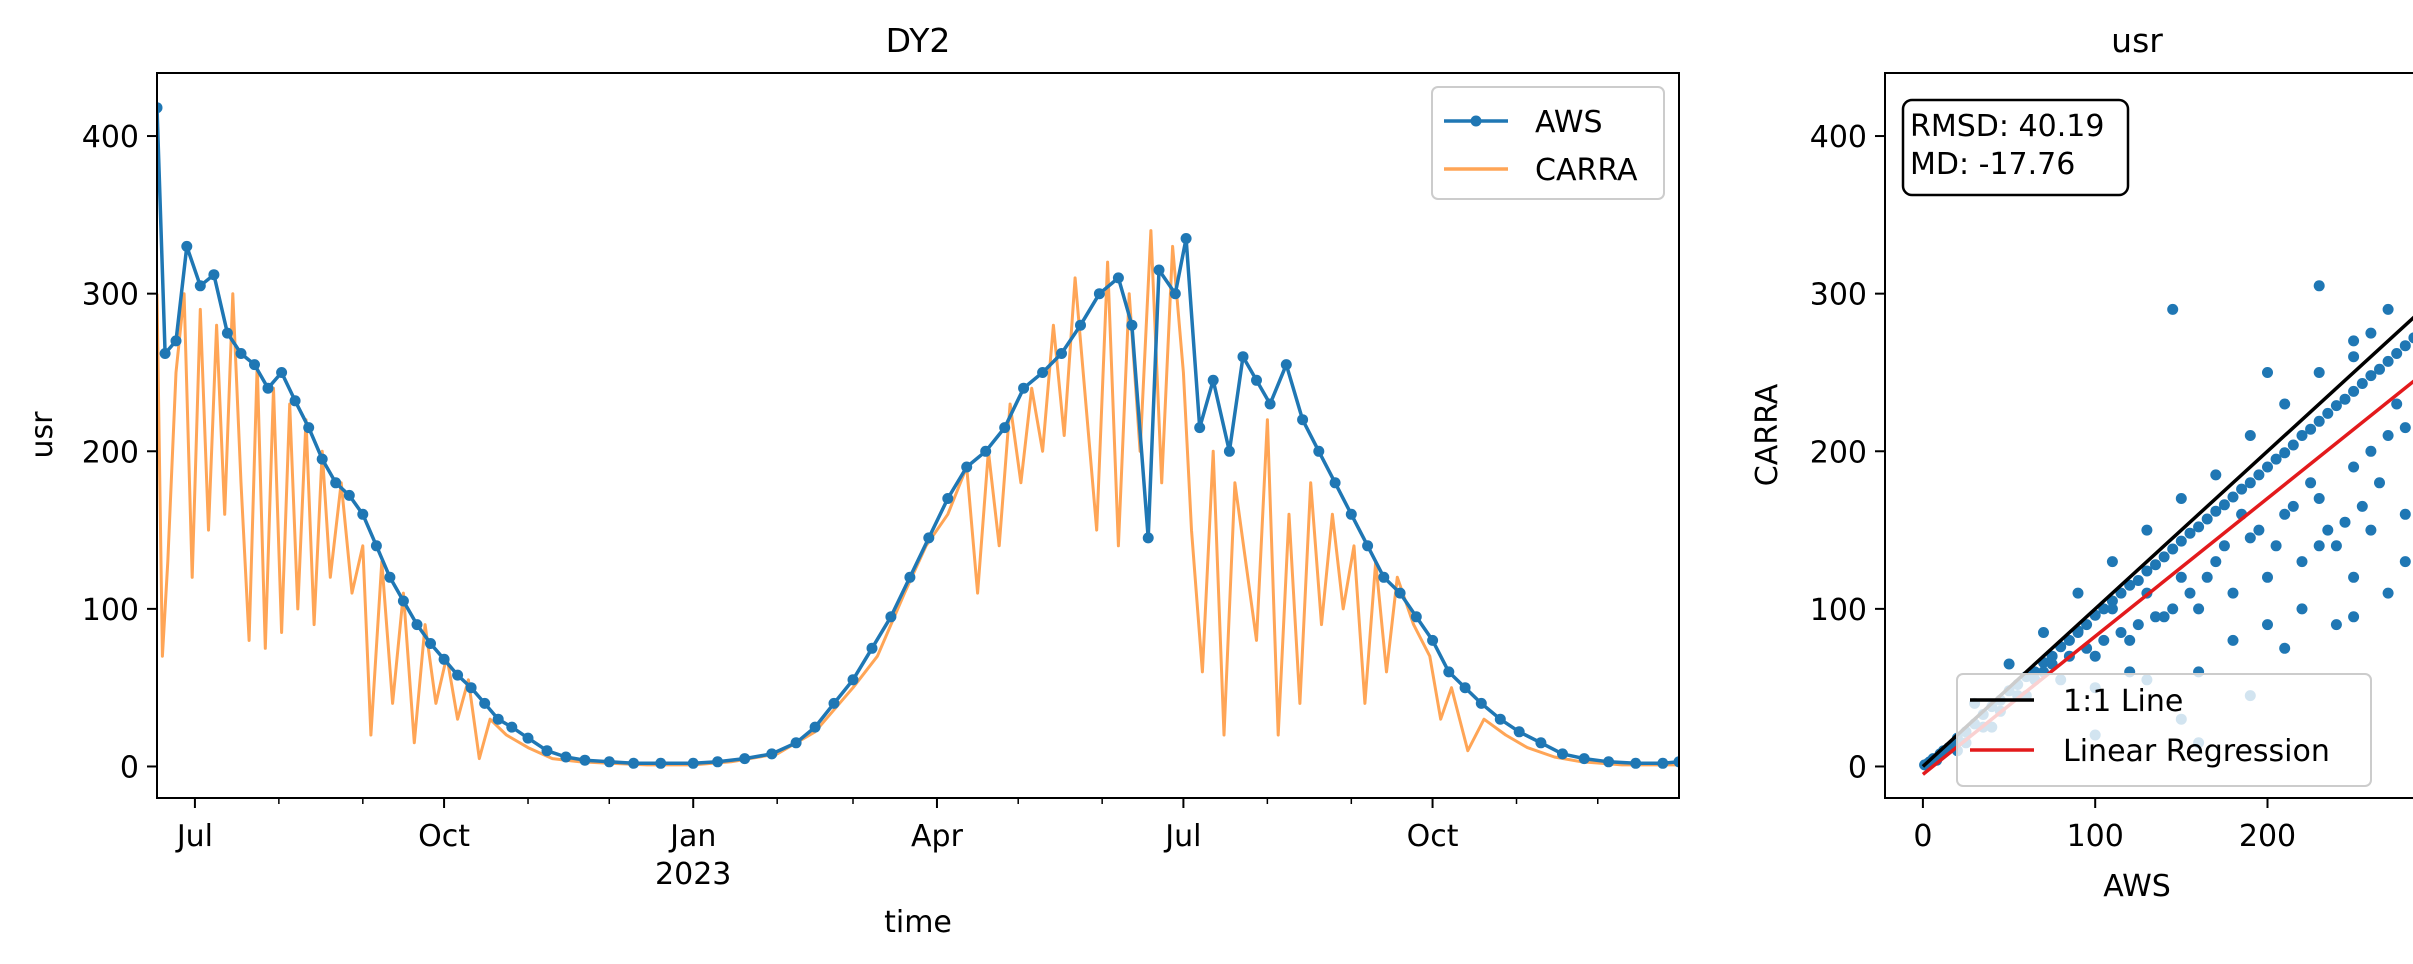 This screenshot has width=2413, height=964. I want to click on one-to-one-line, so click(2167, 541).